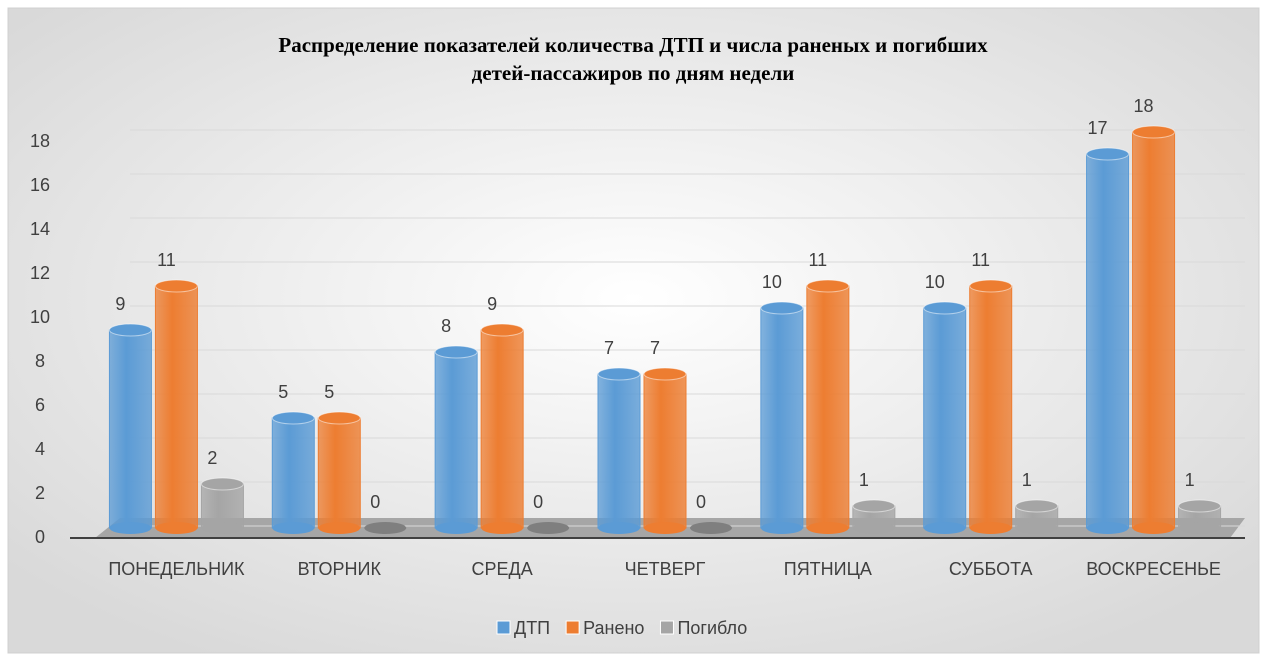  What do you see at coordinates (665, 569) in the screenshot?
I see `x-tick-label: ЧЕТВЕРГ` at bounding box center [665, 569].